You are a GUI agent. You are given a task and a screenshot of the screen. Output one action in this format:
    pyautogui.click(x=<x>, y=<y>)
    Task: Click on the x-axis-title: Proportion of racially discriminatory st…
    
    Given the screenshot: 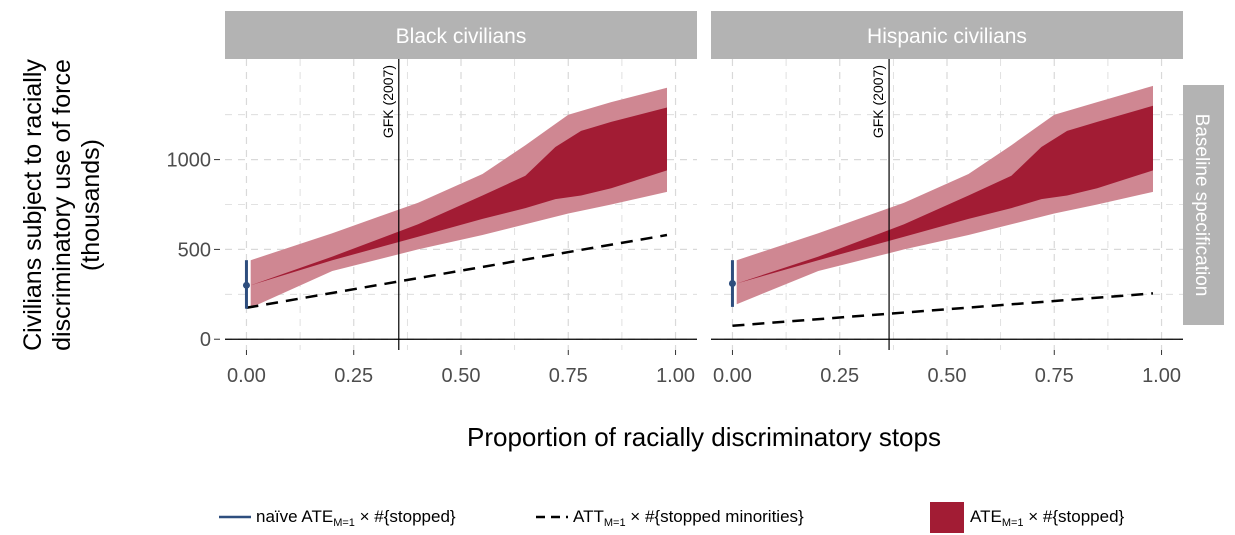 What is the action you would take?
    pyautogui.click(x=704, y=437)
    